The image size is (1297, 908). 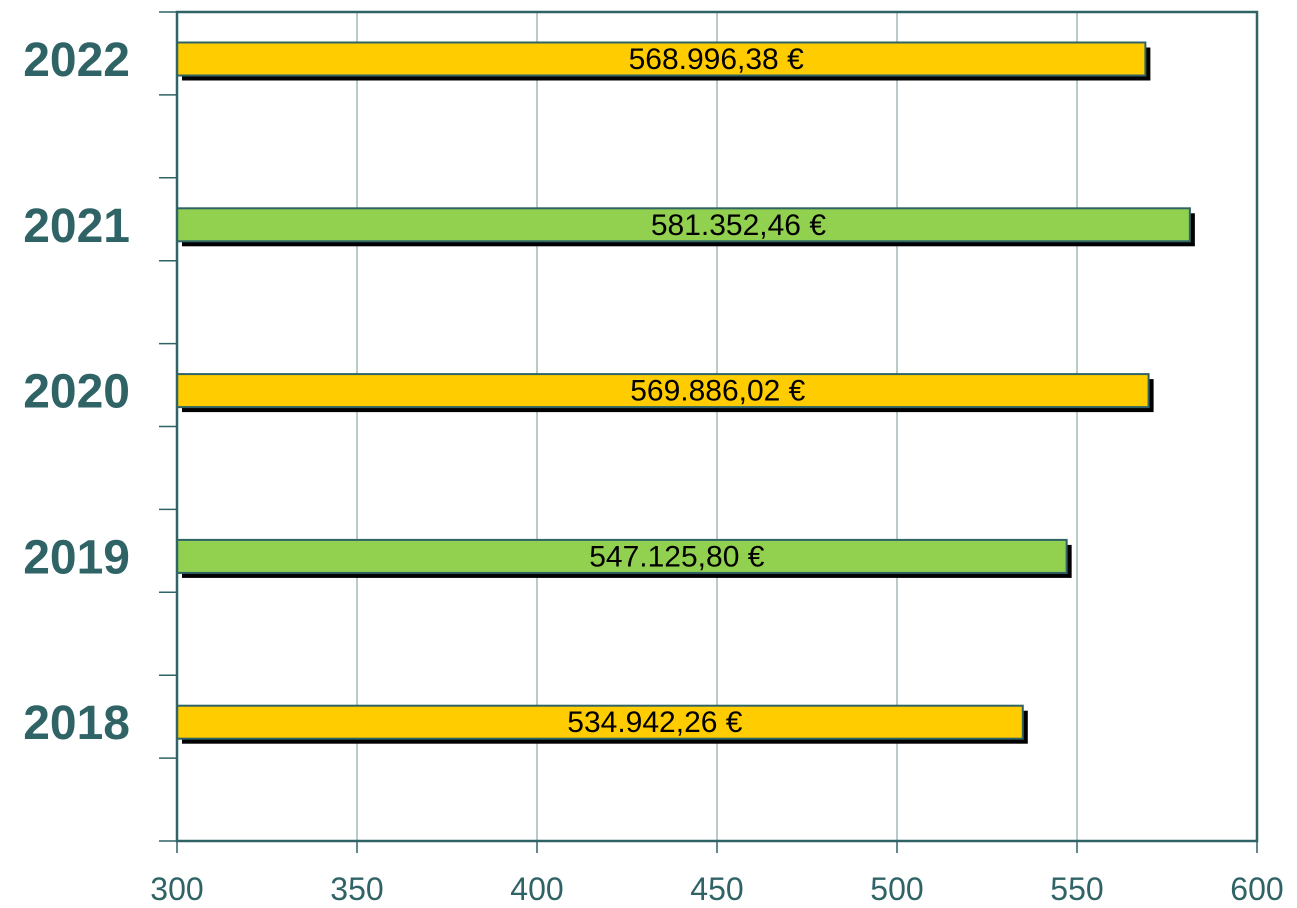 I want to click on y-category-label: 2018, so click(x=76, y=723).